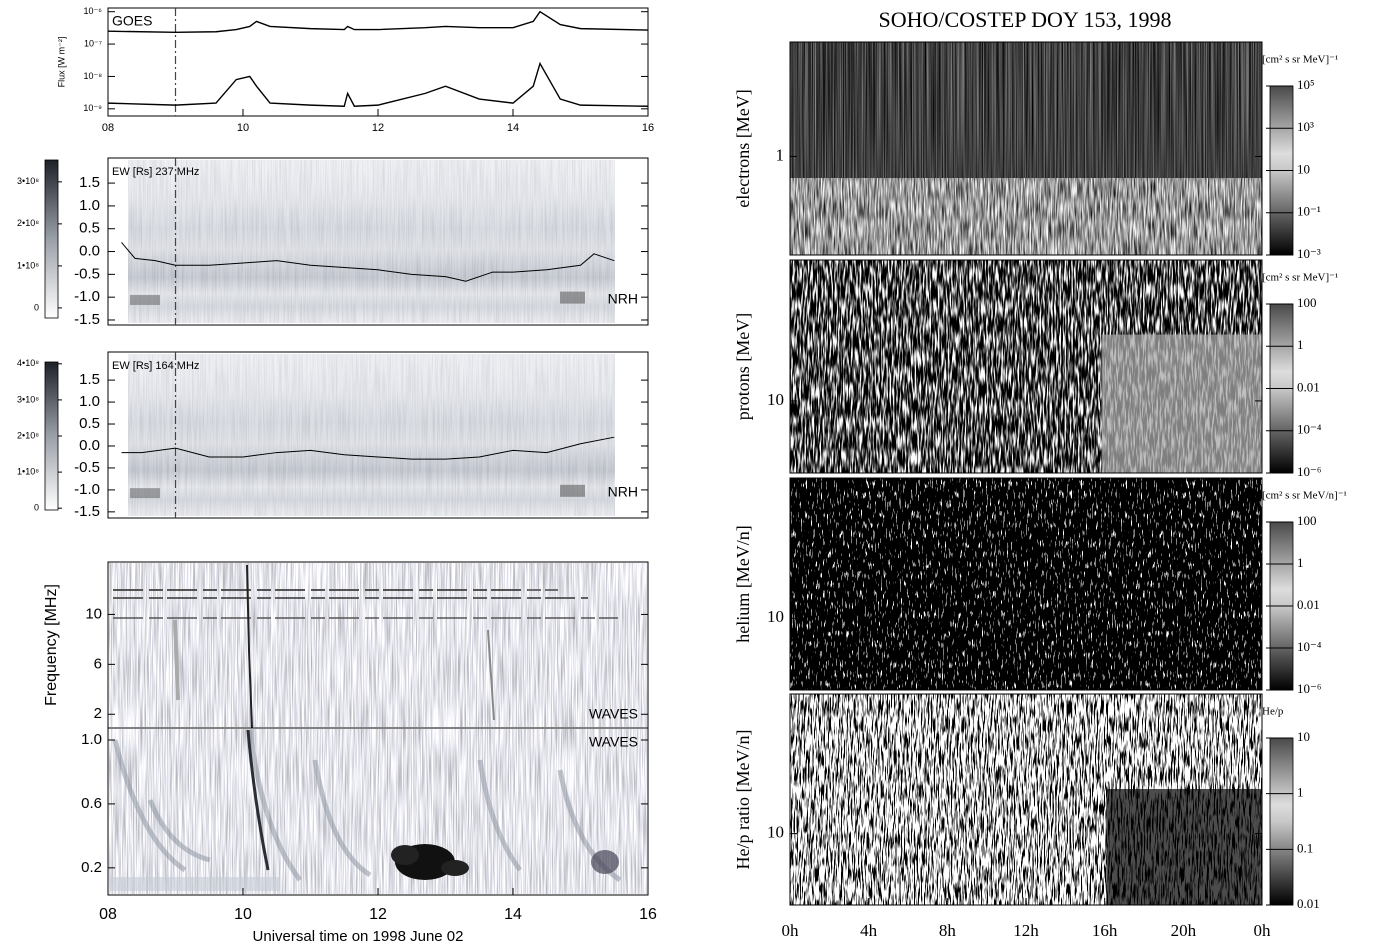 The height and width of the screenshot is (948, 1380). Describe the element at coordinates (93, 11) in the screenshot. I see `y-tick-label: 10⁻⁶` at that location.